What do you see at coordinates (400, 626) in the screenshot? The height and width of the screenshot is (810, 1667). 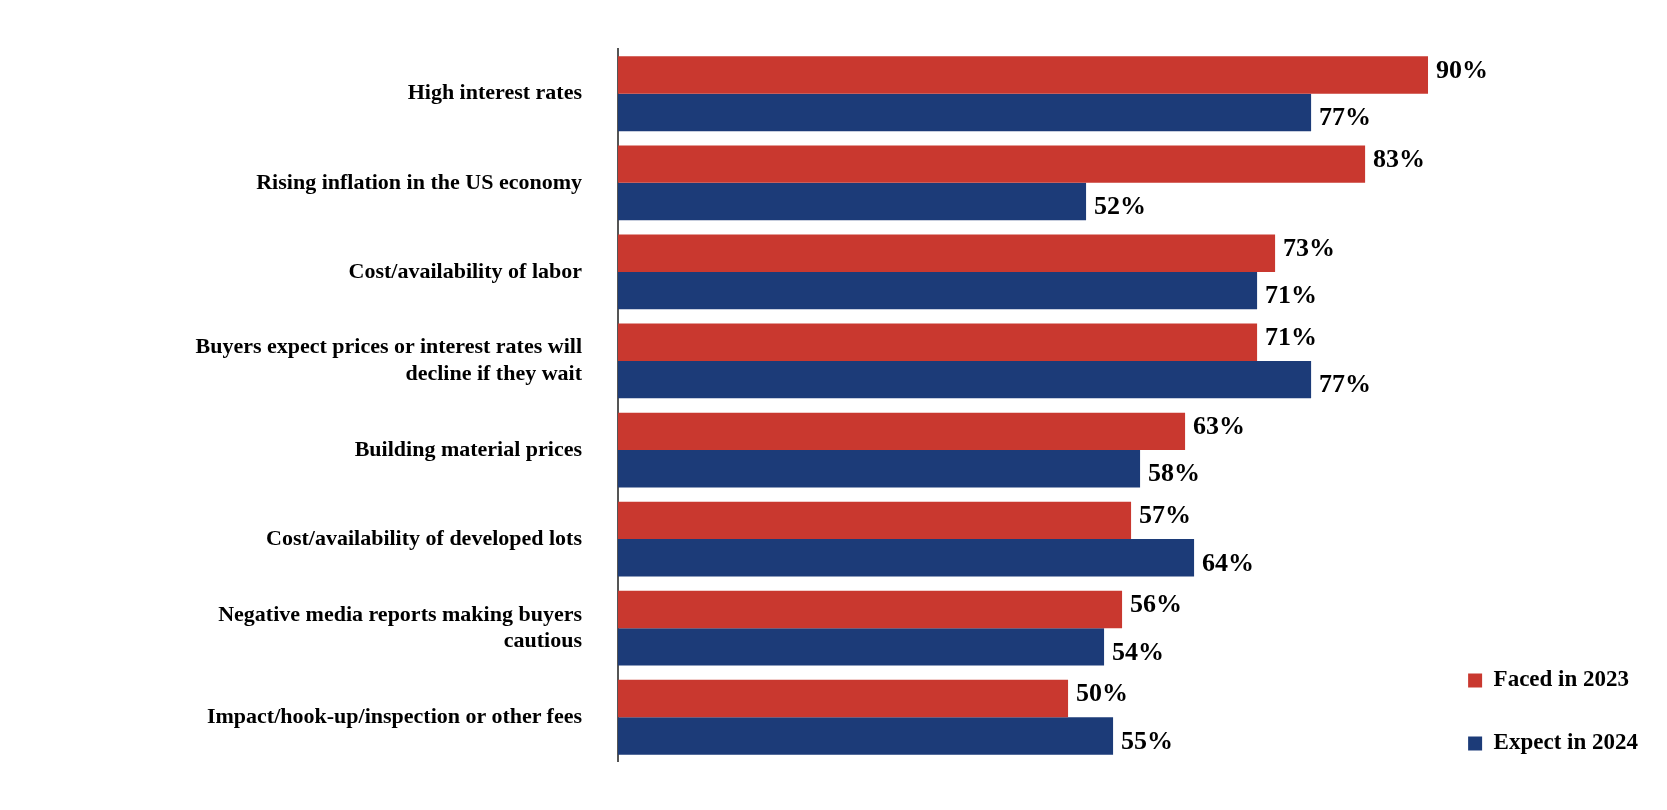 I see `y-tick-label: Negative media reports making buyers cautious` at bounding box center [400, 626].